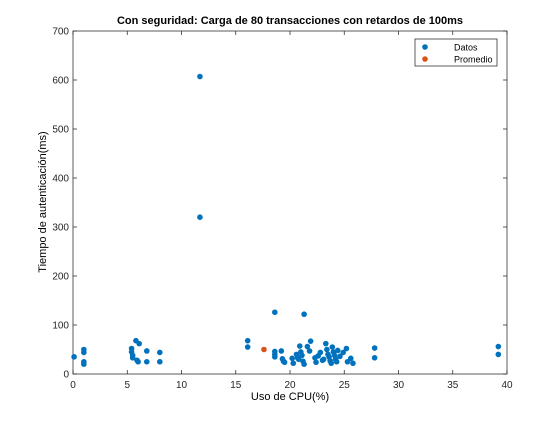 The width and height of the screenshot is (560, 425). I want to click on x-tick-label: 15, so click(236, 385).